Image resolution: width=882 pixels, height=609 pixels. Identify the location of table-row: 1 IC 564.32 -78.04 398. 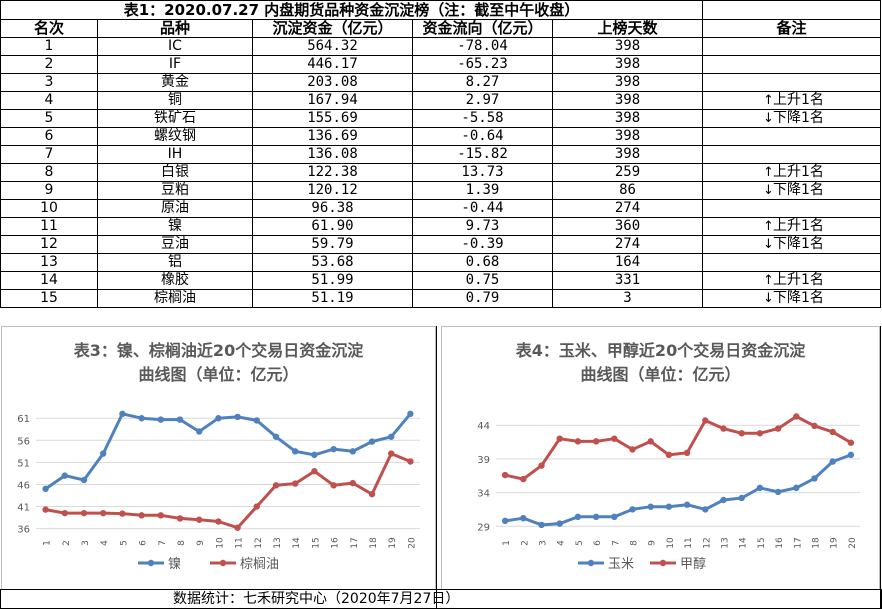
(440, 46).